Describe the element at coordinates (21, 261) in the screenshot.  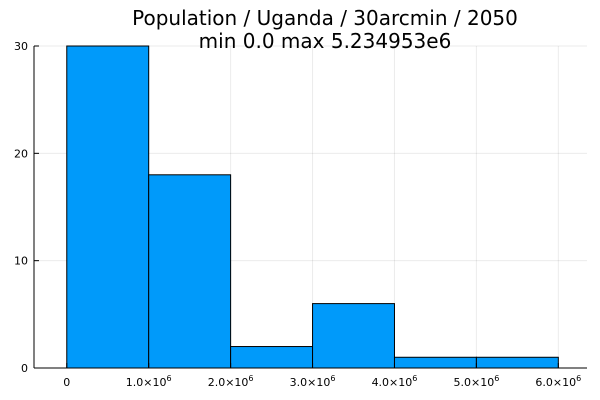
I see `y-tick-label: 10` at that location.